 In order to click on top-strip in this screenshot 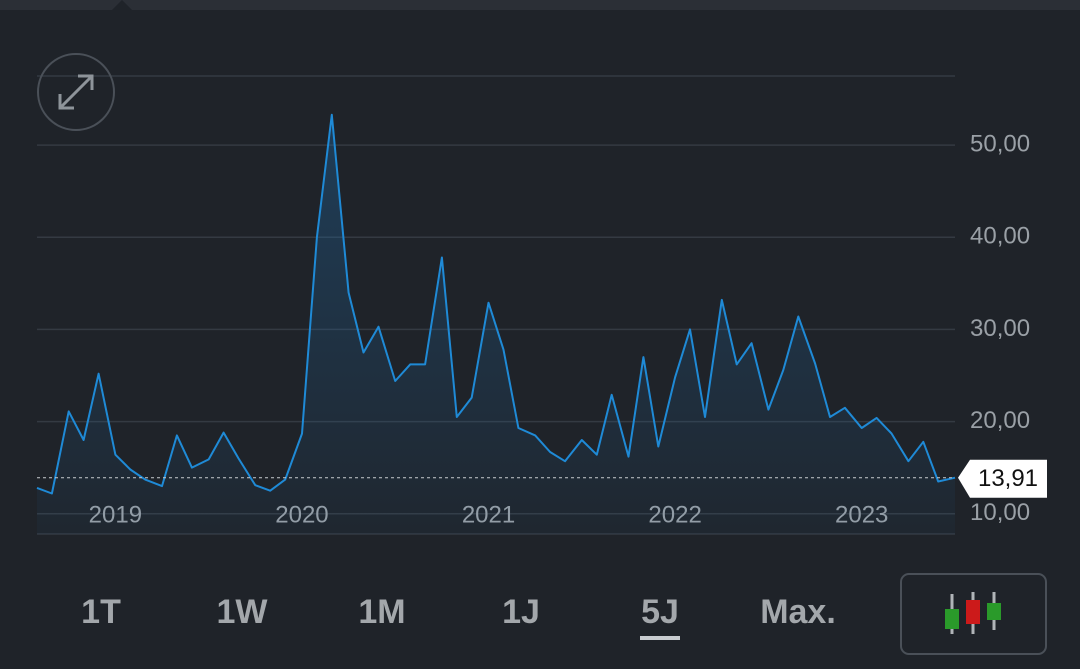, I will do `click(540, 5)`.